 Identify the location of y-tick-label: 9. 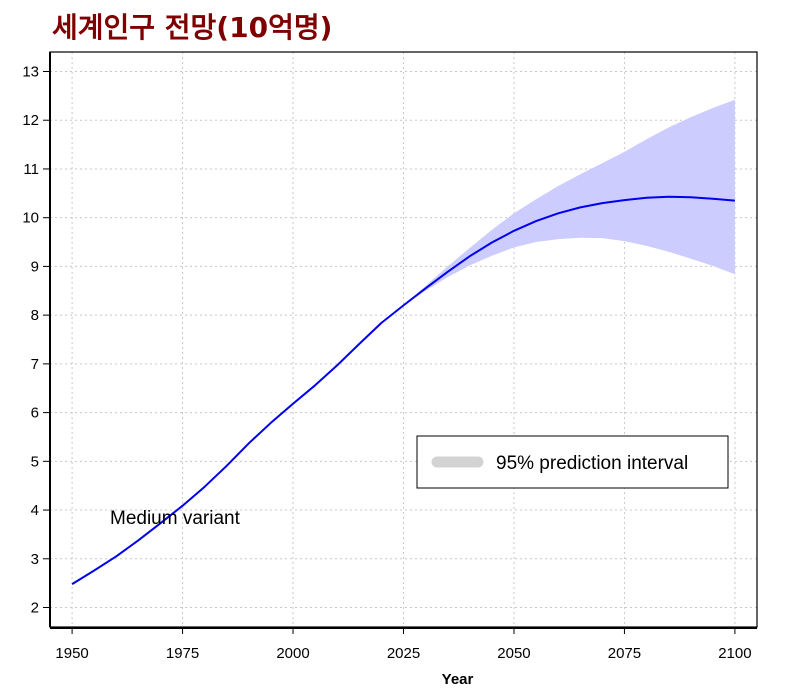
(35, 266).